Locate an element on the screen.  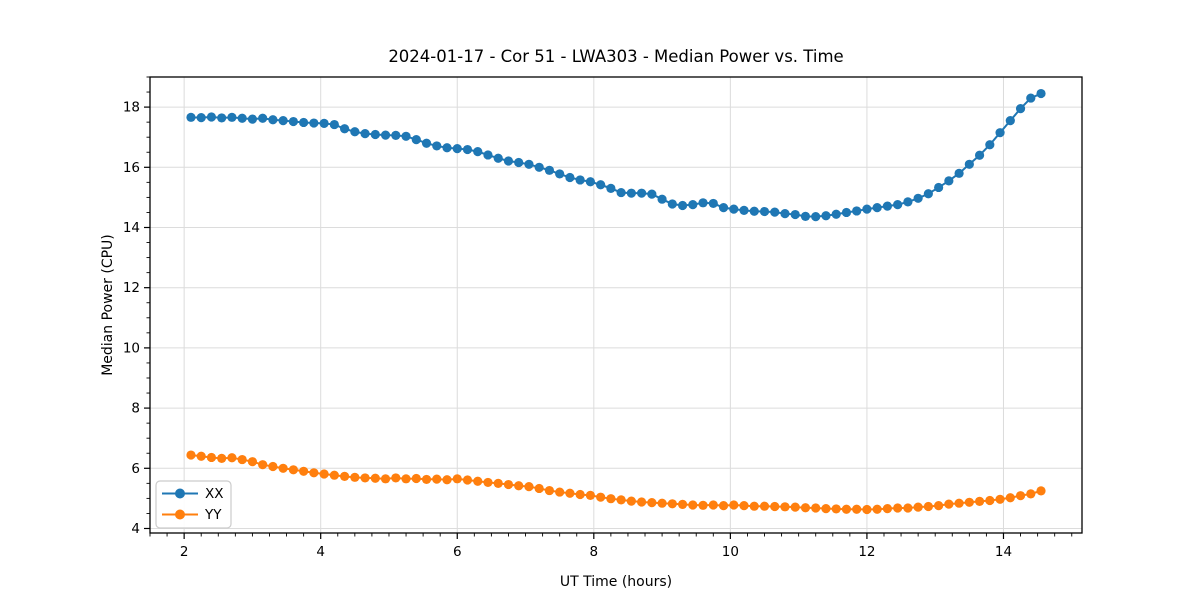
x-tick-label: 14 is located at coordinates (1003, 552).